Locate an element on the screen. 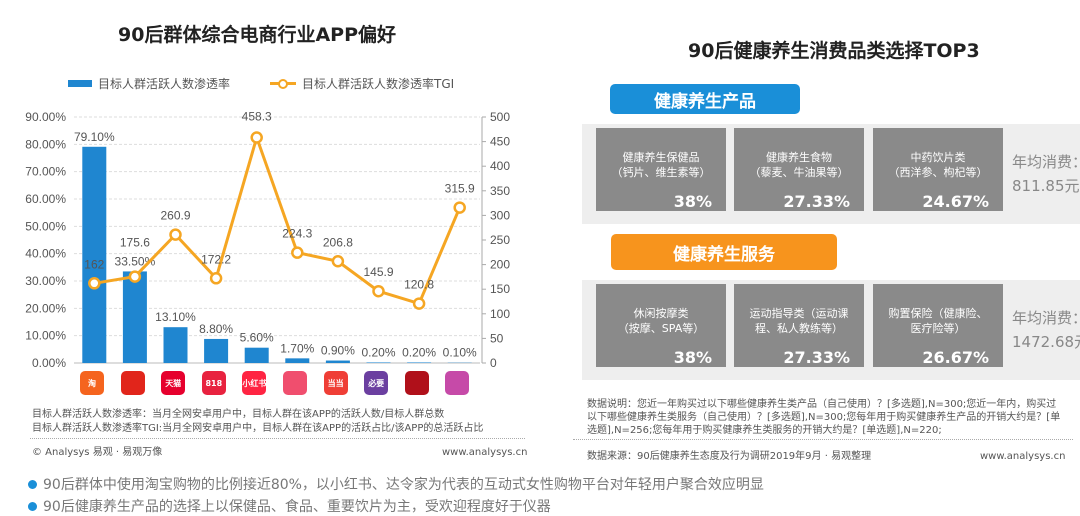  legend-line-swatch is located at coordinates (283, 83).